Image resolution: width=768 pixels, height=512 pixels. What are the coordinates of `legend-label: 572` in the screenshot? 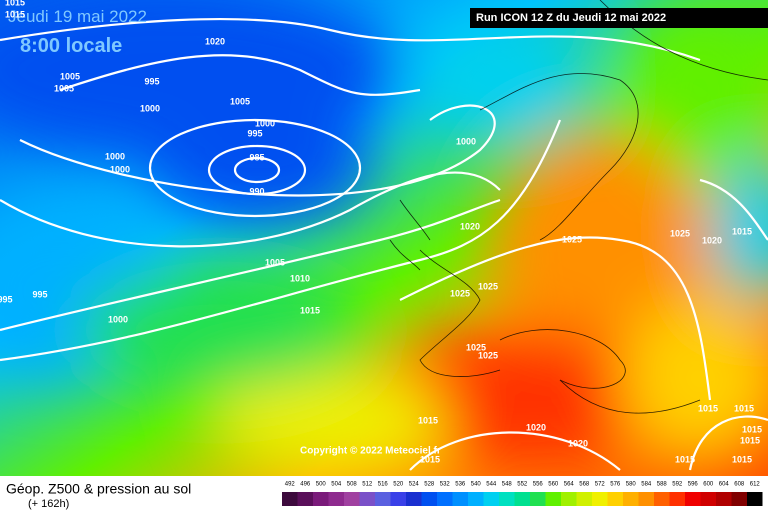 It's located at (600, 485).